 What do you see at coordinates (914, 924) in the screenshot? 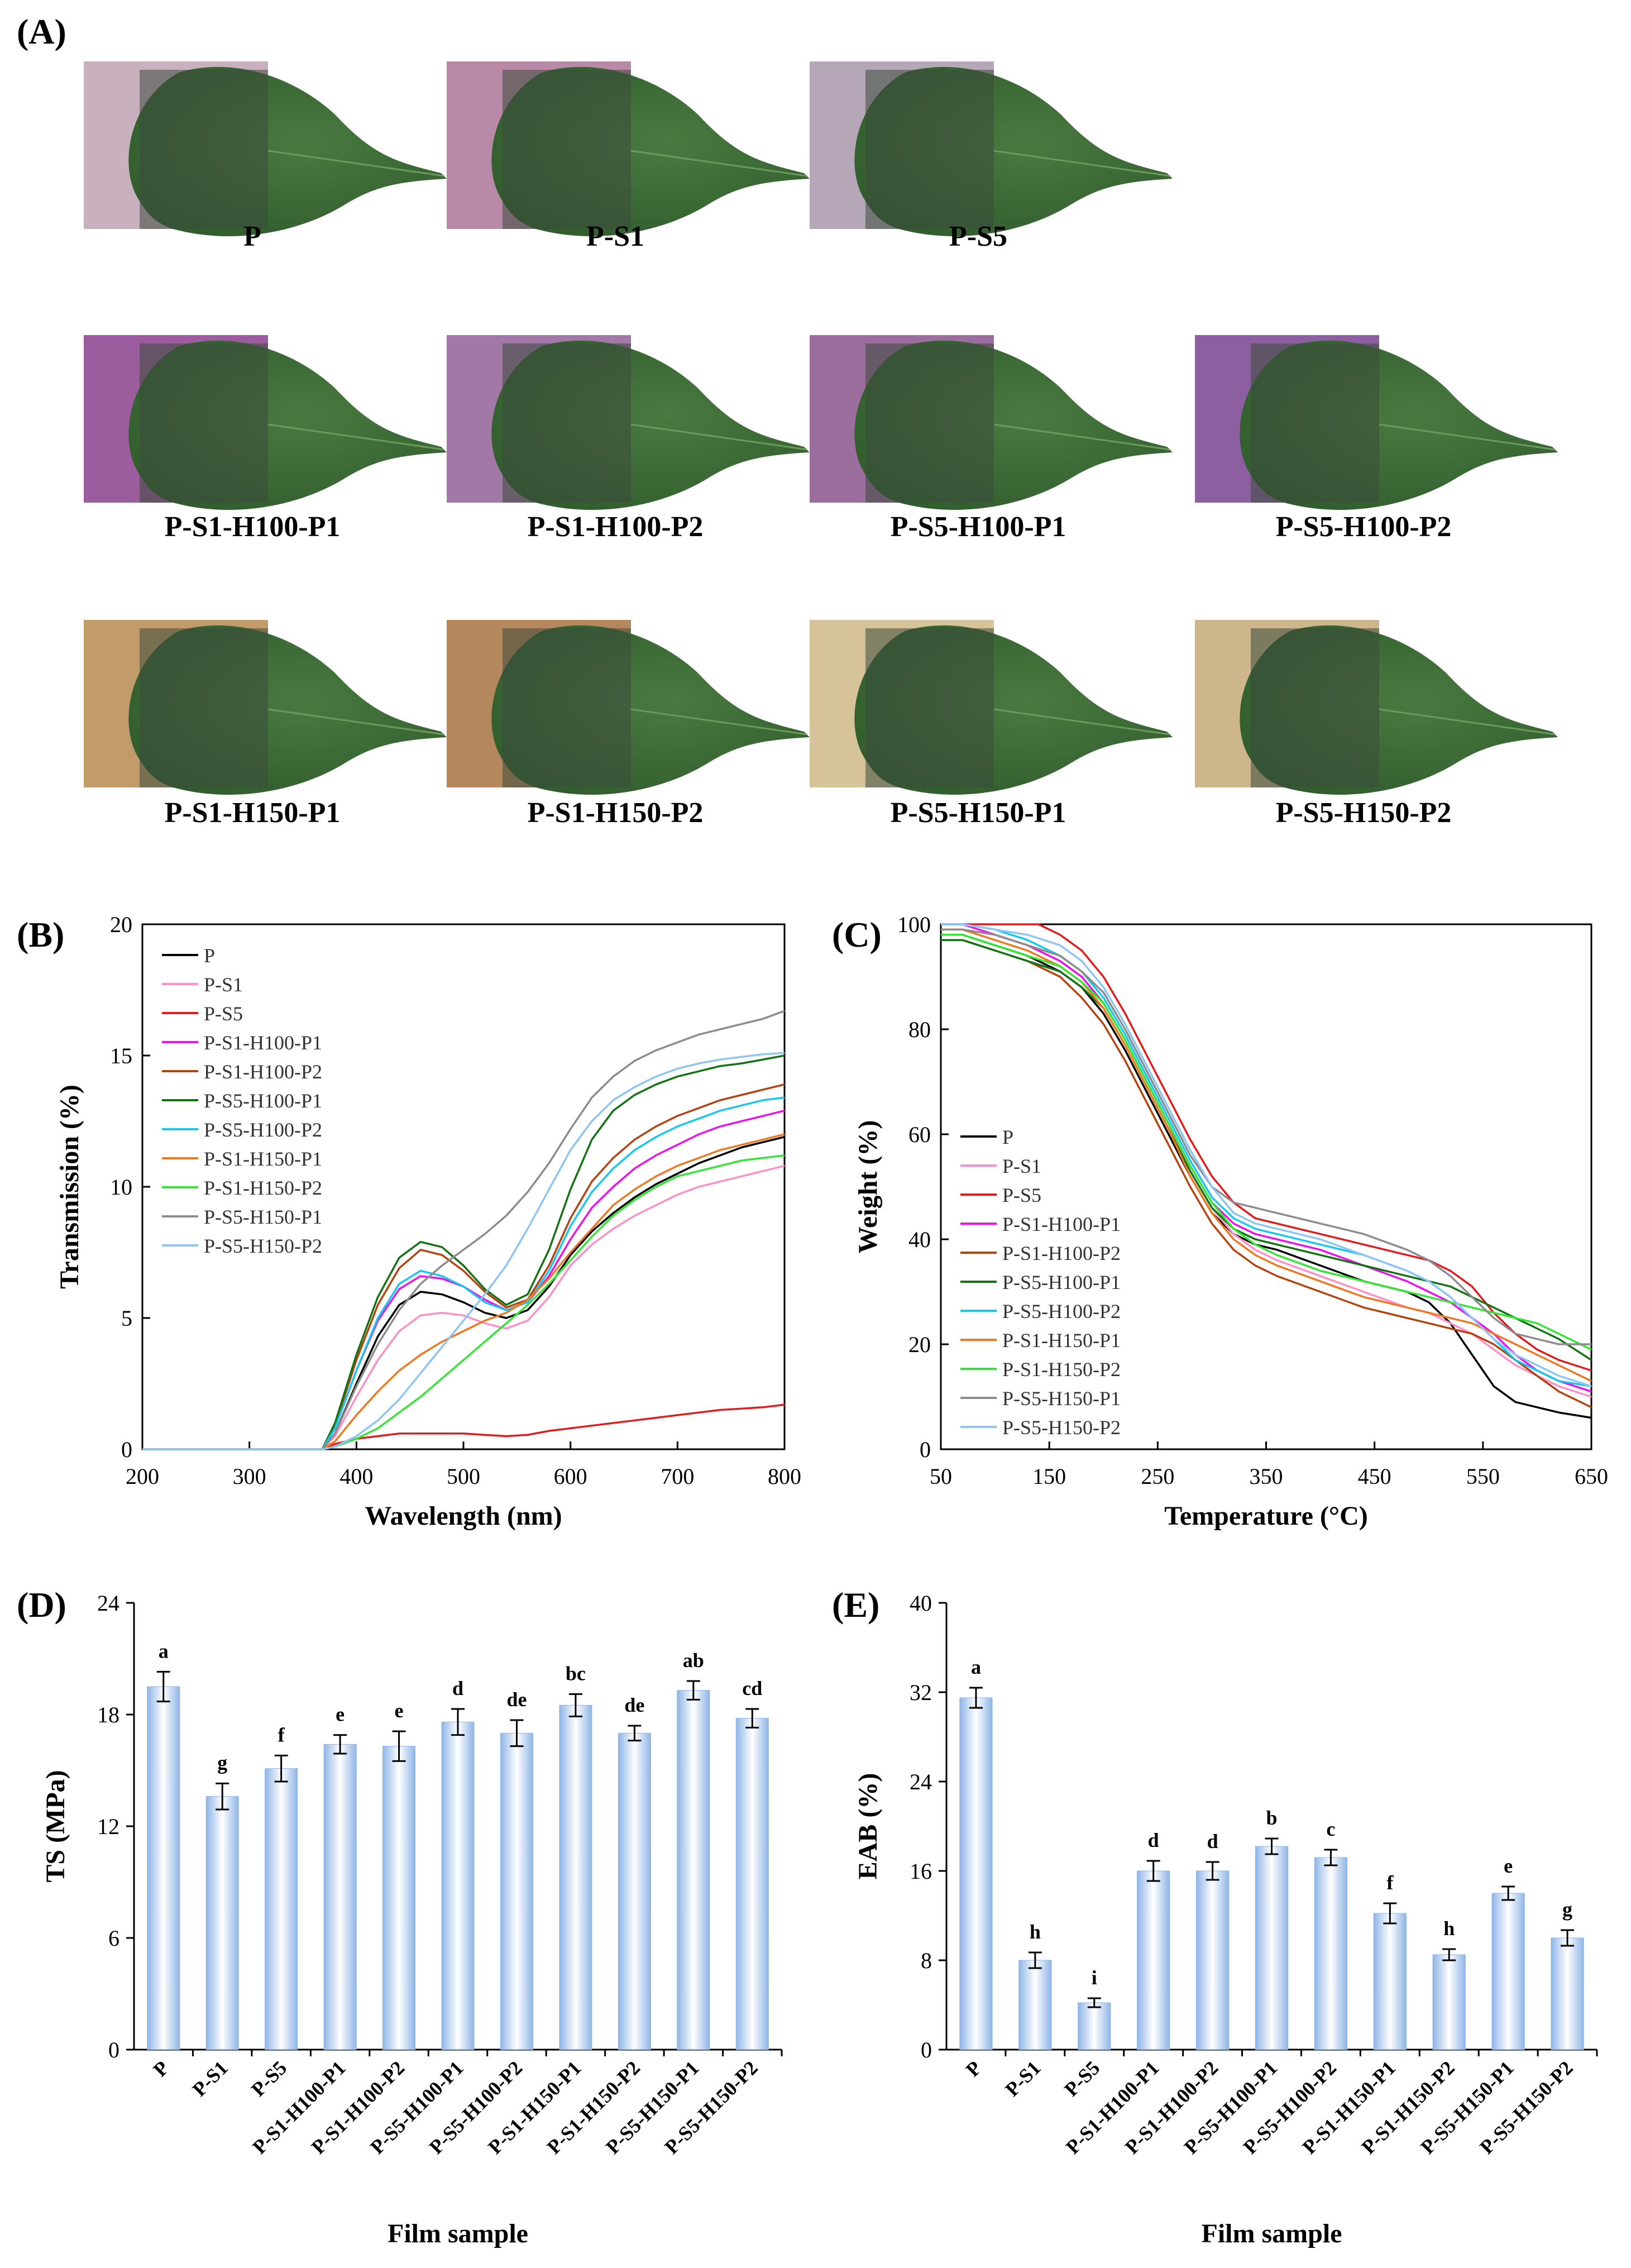
I see `y-tick-label: 100` at bounding box center [914, 924].